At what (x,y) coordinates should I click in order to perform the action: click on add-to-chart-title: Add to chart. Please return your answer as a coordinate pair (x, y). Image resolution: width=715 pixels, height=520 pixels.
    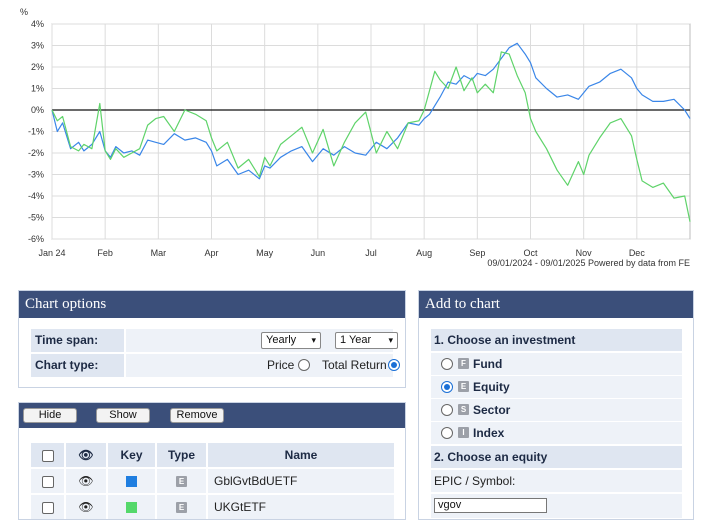
    Looking at the image, I should click on (556, 304).